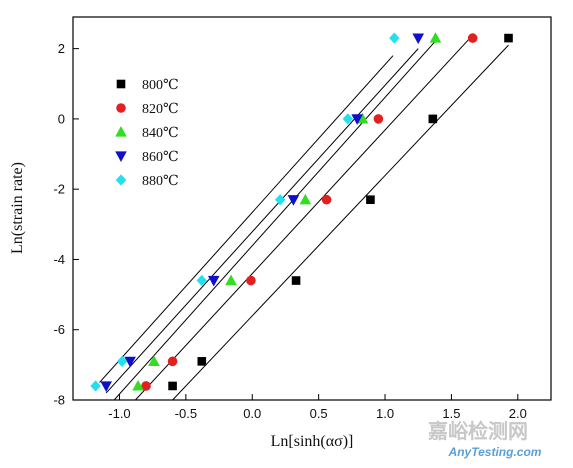 The image size is (573, 468). What do you see at coordinates (59, 259) in the screenshot?
I see `y-tick-label: -4` at bounding box center [59, 259].